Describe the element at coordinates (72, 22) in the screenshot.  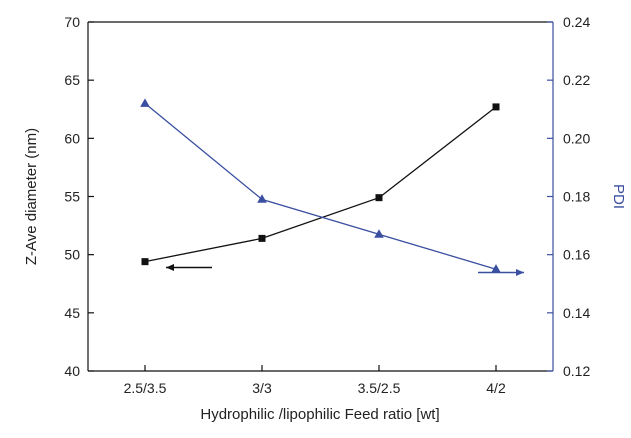
I see `left-y-tick-label: 70` at that location.